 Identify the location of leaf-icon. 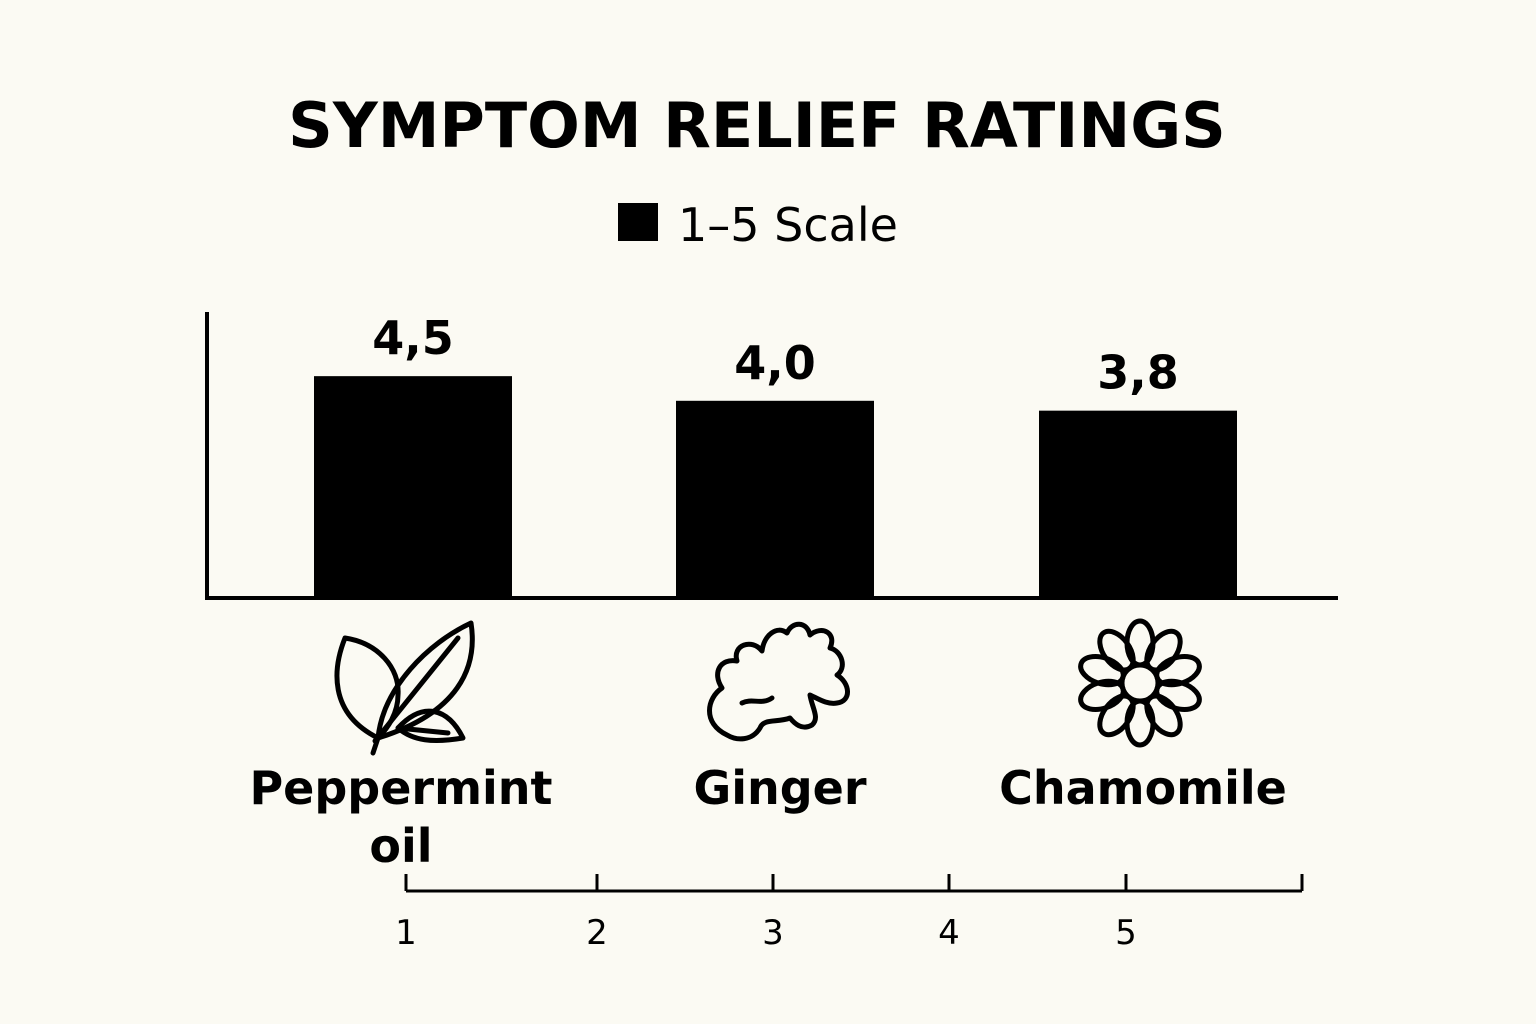
(404, 688).